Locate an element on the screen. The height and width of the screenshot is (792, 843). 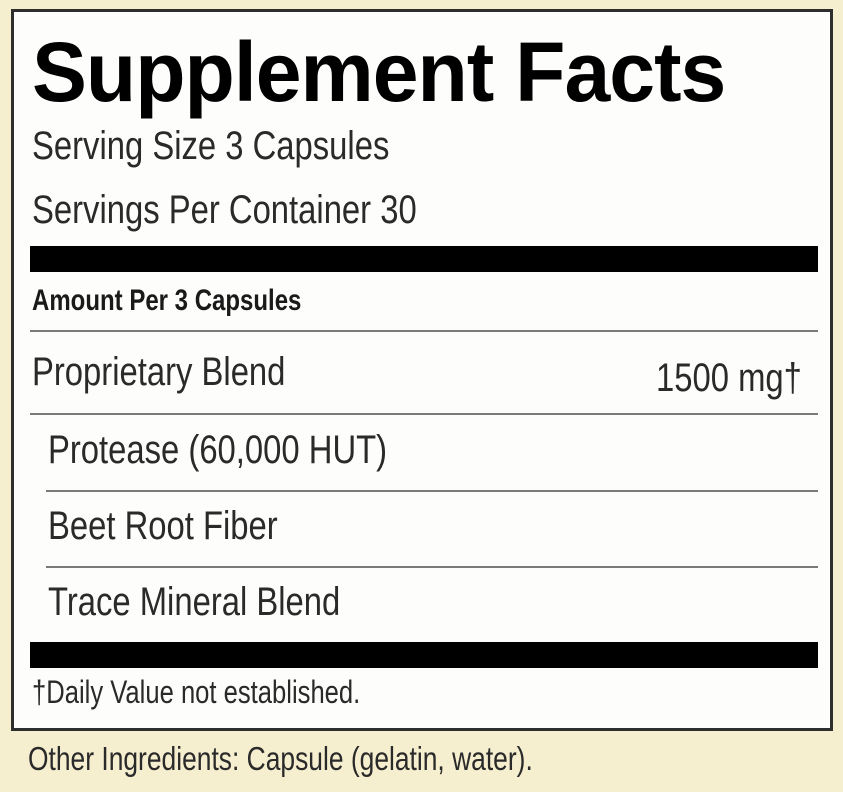
panel-title: Supplement Facts is located at coordinates (379, 72).